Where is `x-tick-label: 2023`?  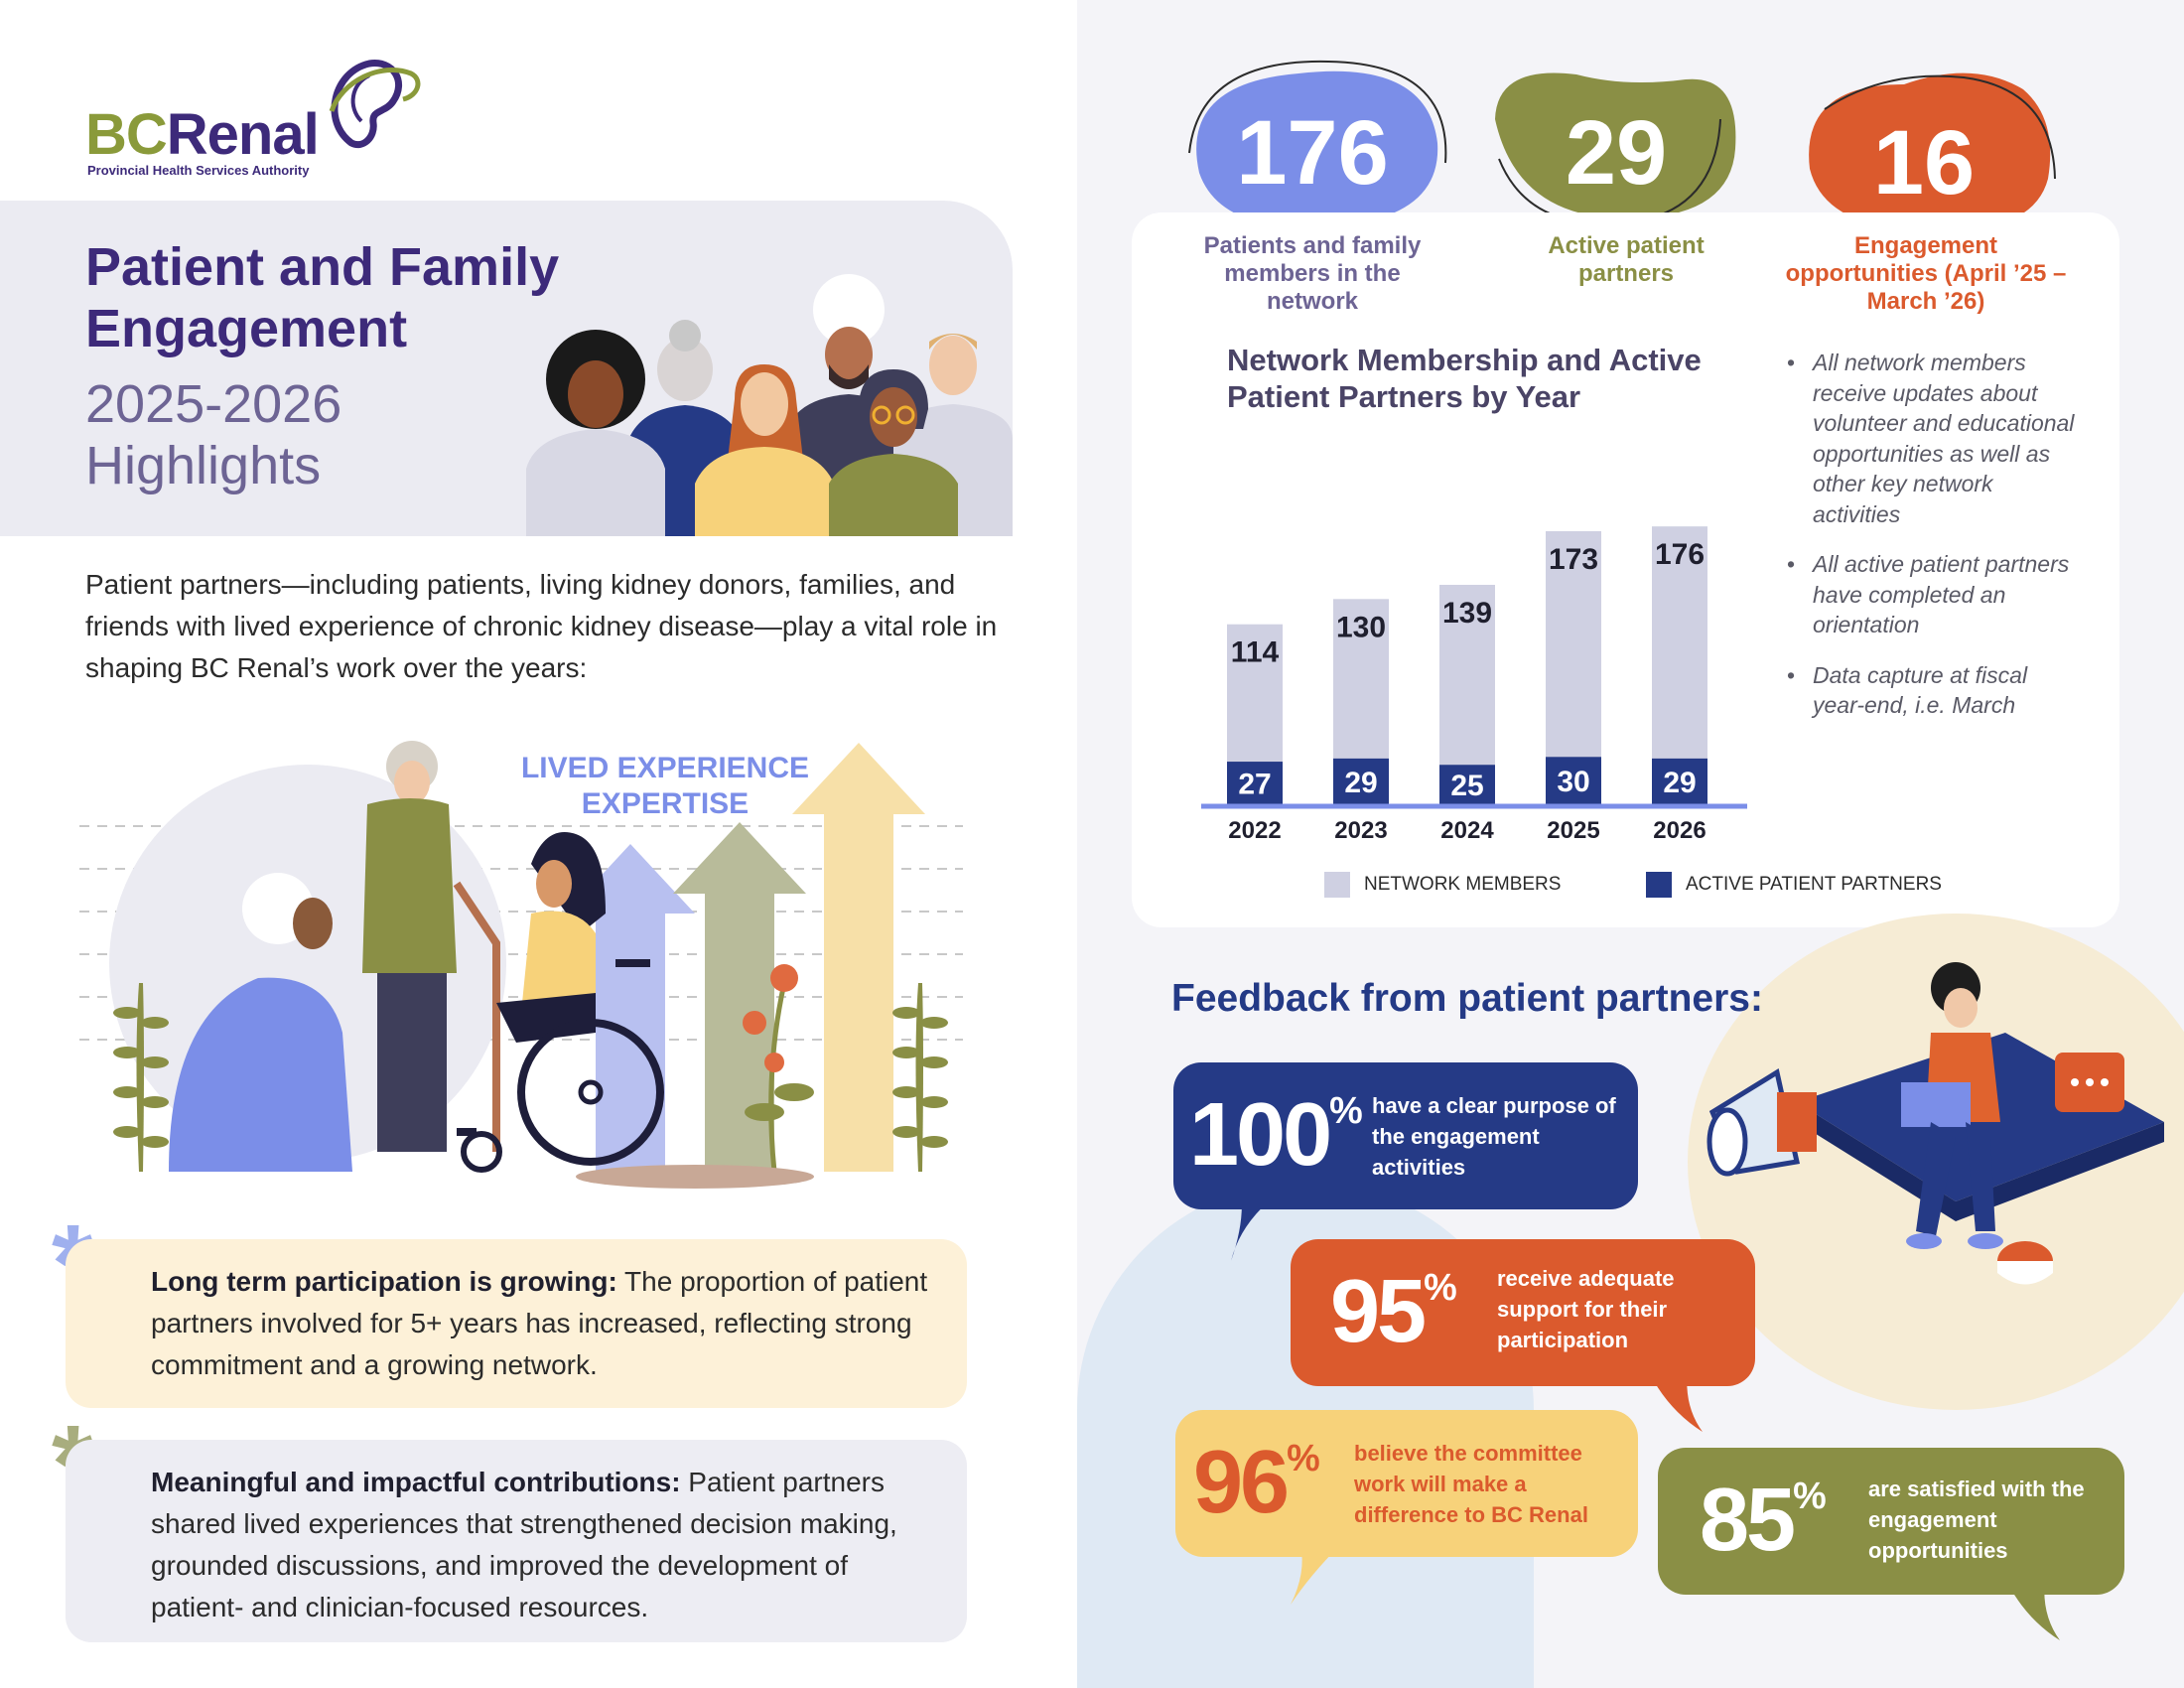 x-tick-label: 2023 is located at coordinates (1360, 830).